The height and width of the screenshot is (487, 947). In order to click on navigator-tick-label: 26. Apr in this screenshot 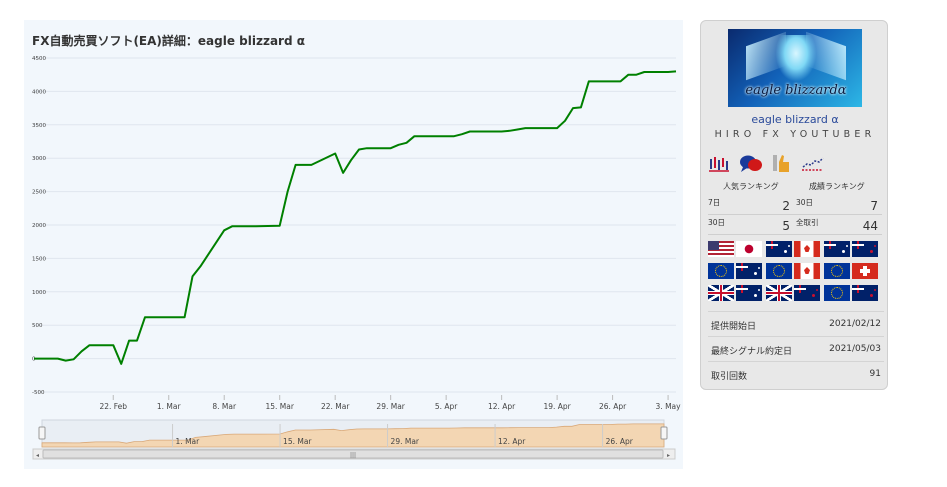, I will do `click(620, 441)`.